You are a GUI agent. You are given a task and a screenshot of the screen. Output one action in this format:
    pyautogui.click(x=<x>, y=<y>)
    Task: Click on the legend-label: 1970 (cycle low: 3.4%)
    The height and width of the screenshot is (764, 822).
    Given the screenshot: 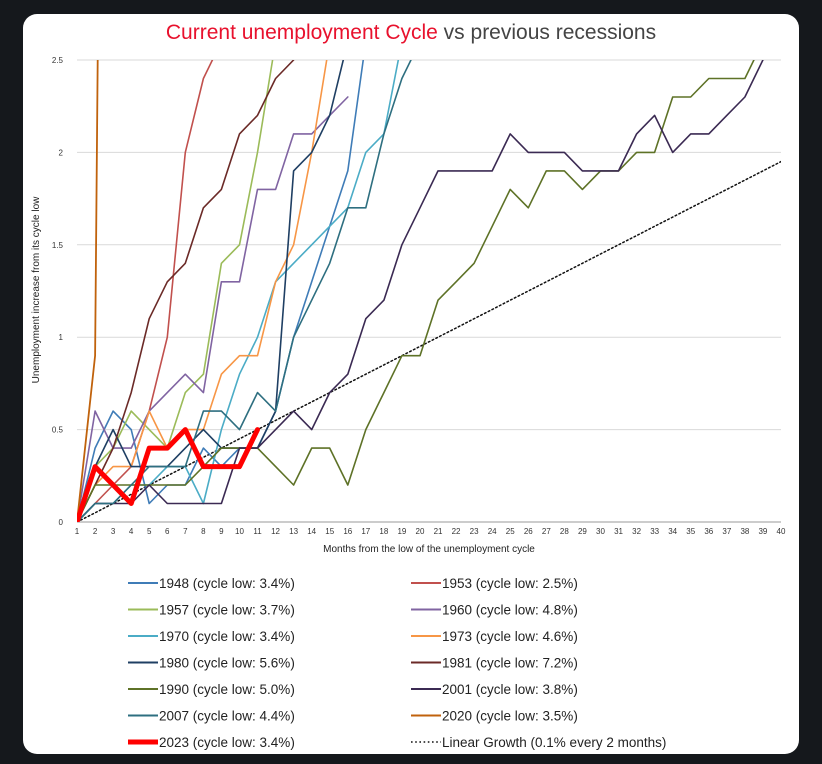 What is the action you would take?
    pyautogui.click(x=227, y=636)
    